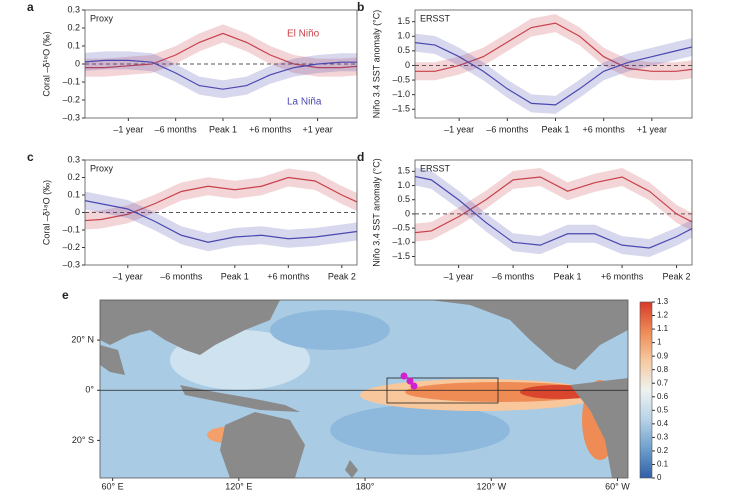 The width and height of the screenshot is (740, 490). I want to click on x-tick-label: 120° W, so click(491, 485).